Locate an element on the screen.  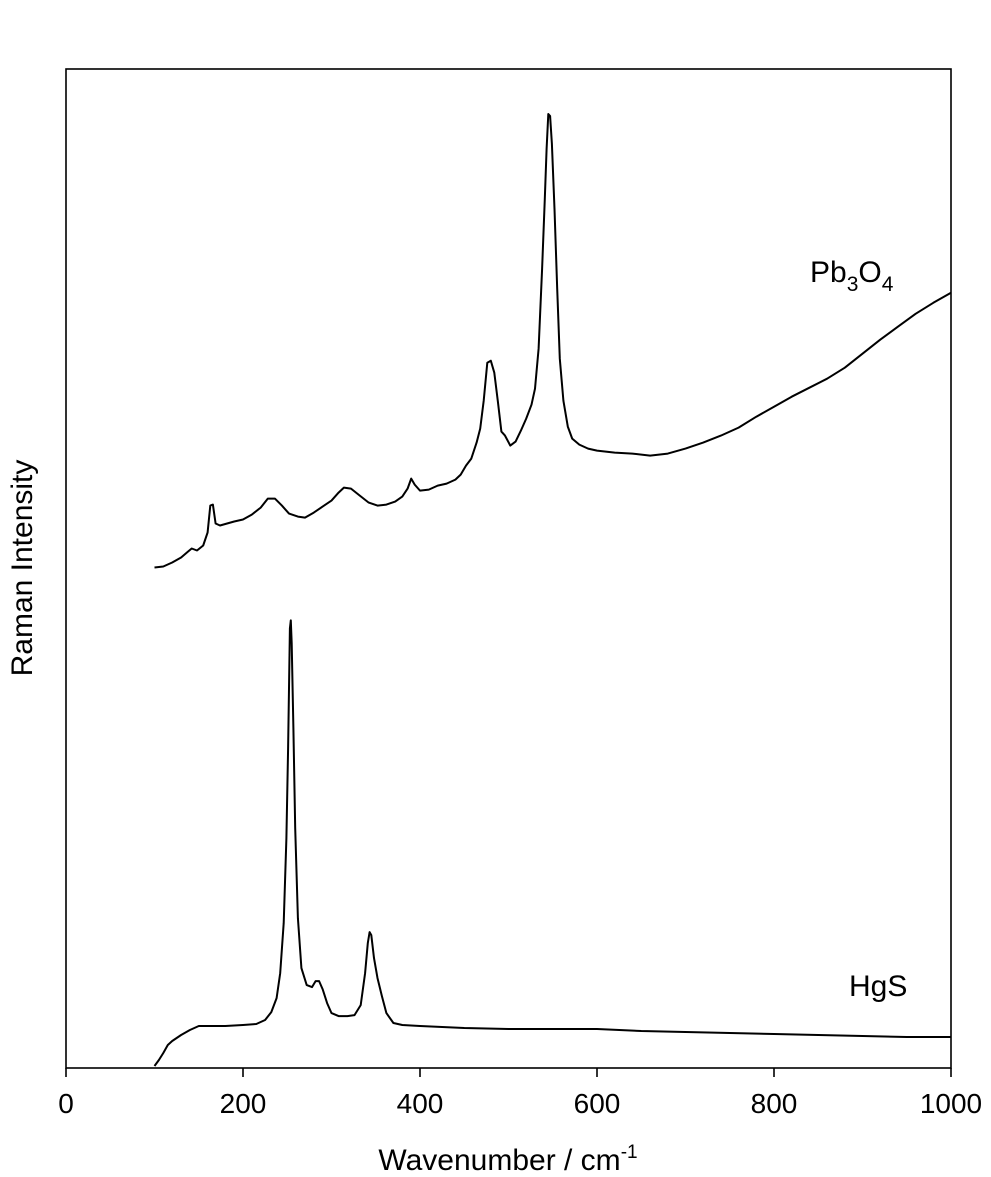
x-tick-label: 400 is located at coordinates (420, 1103).